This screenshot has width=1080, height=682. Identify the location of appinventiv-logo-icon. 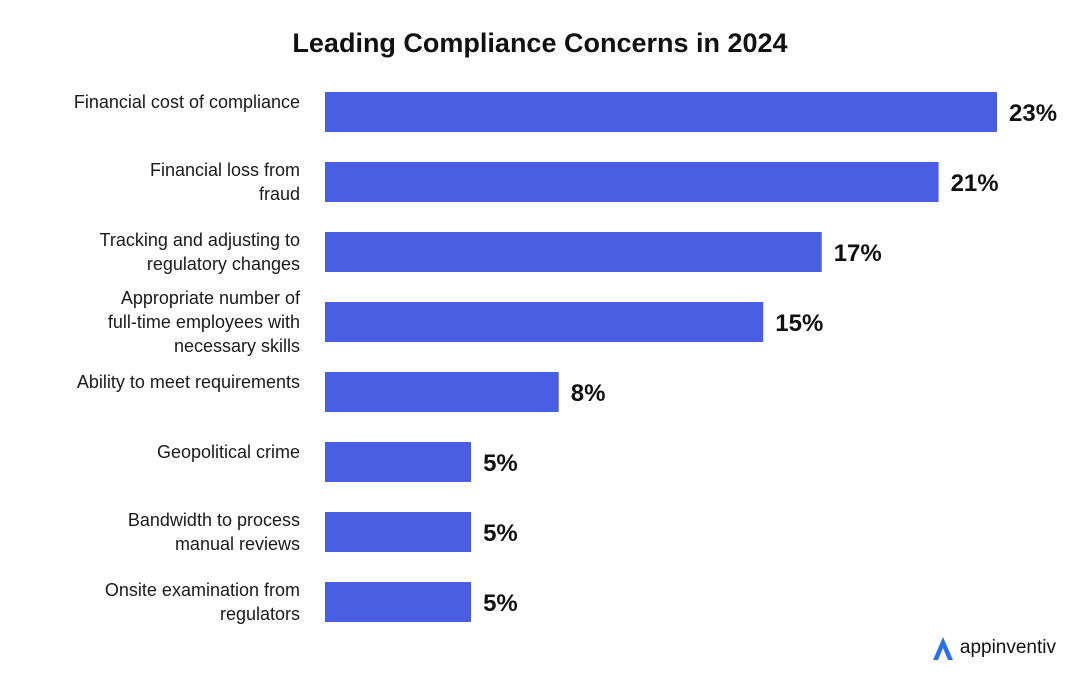
(942, 648).